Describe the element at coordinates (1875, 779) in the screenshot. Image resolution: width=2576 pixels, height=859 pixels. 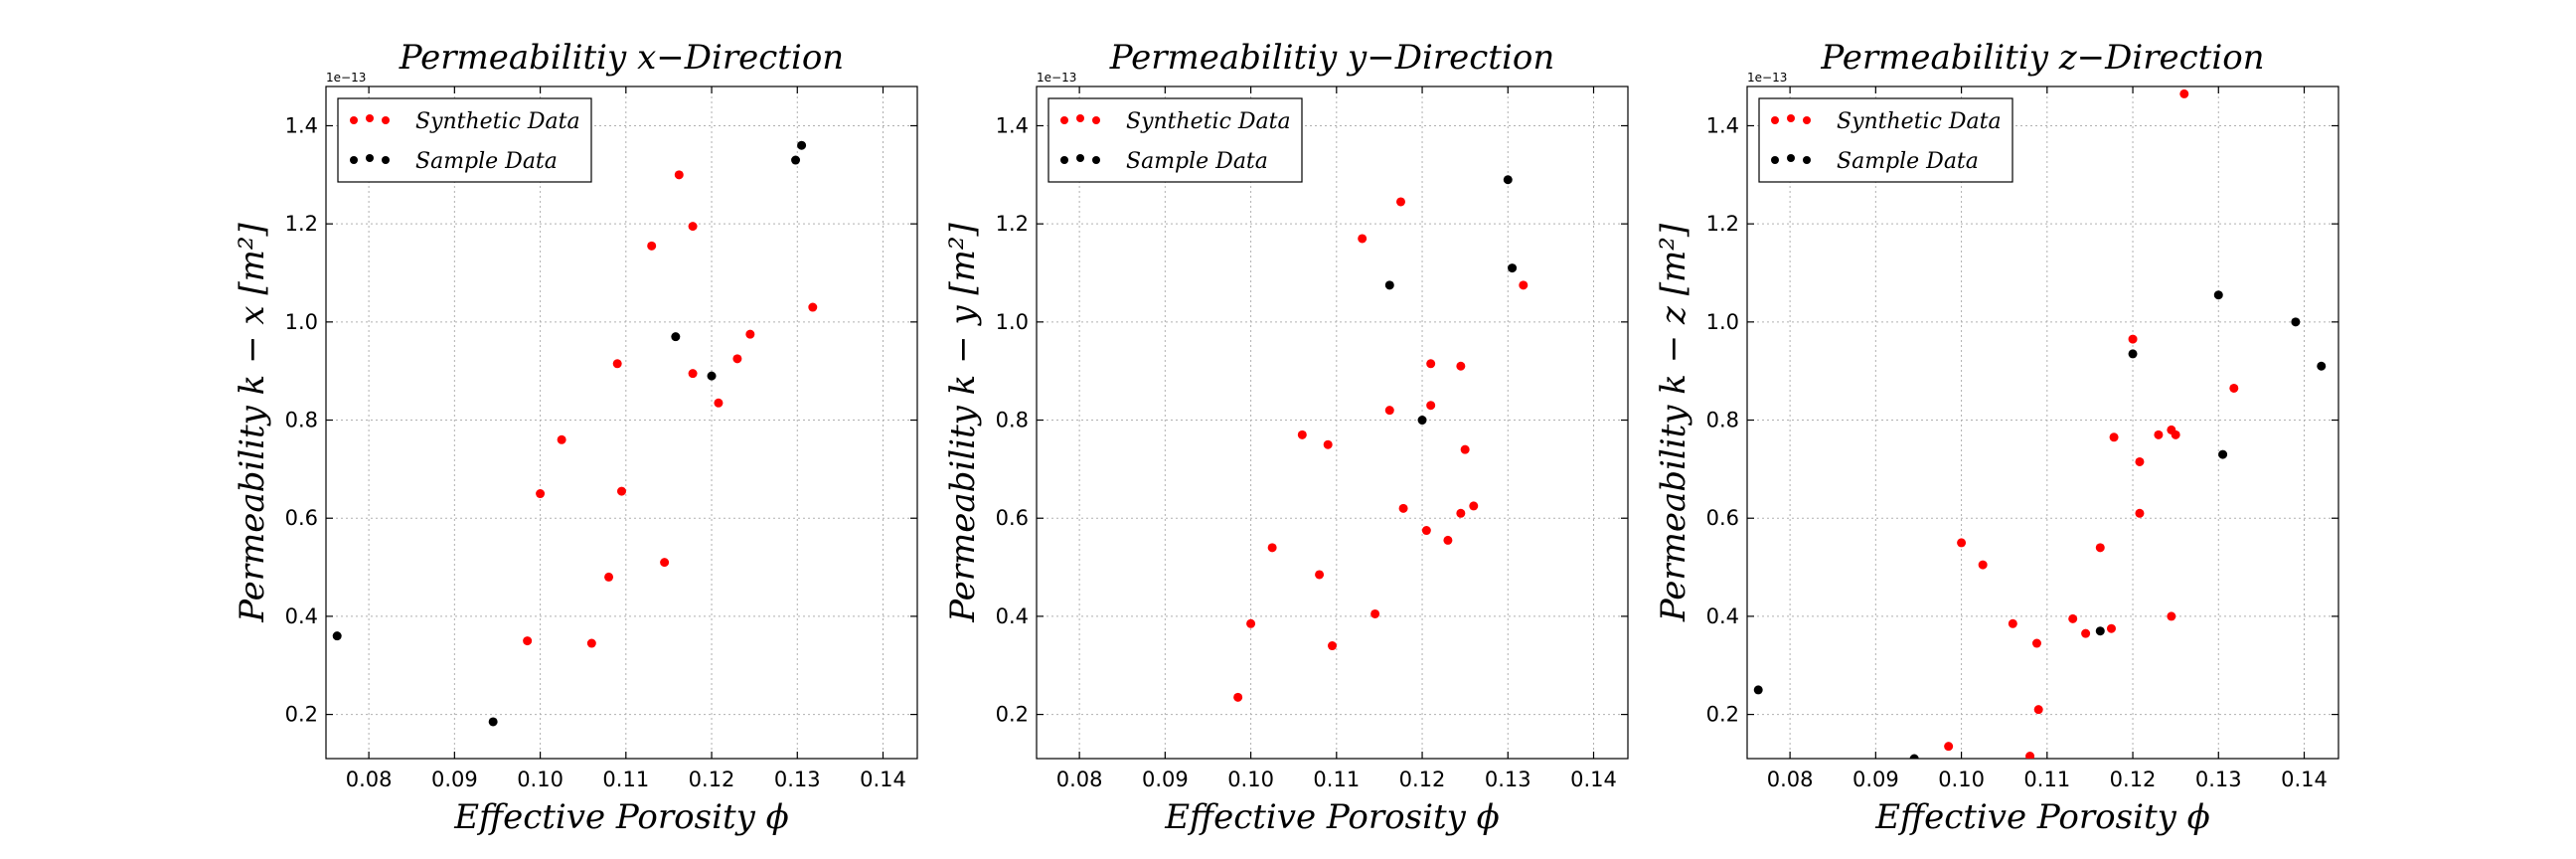
I see `x-tick-label: 0.09` at that location.